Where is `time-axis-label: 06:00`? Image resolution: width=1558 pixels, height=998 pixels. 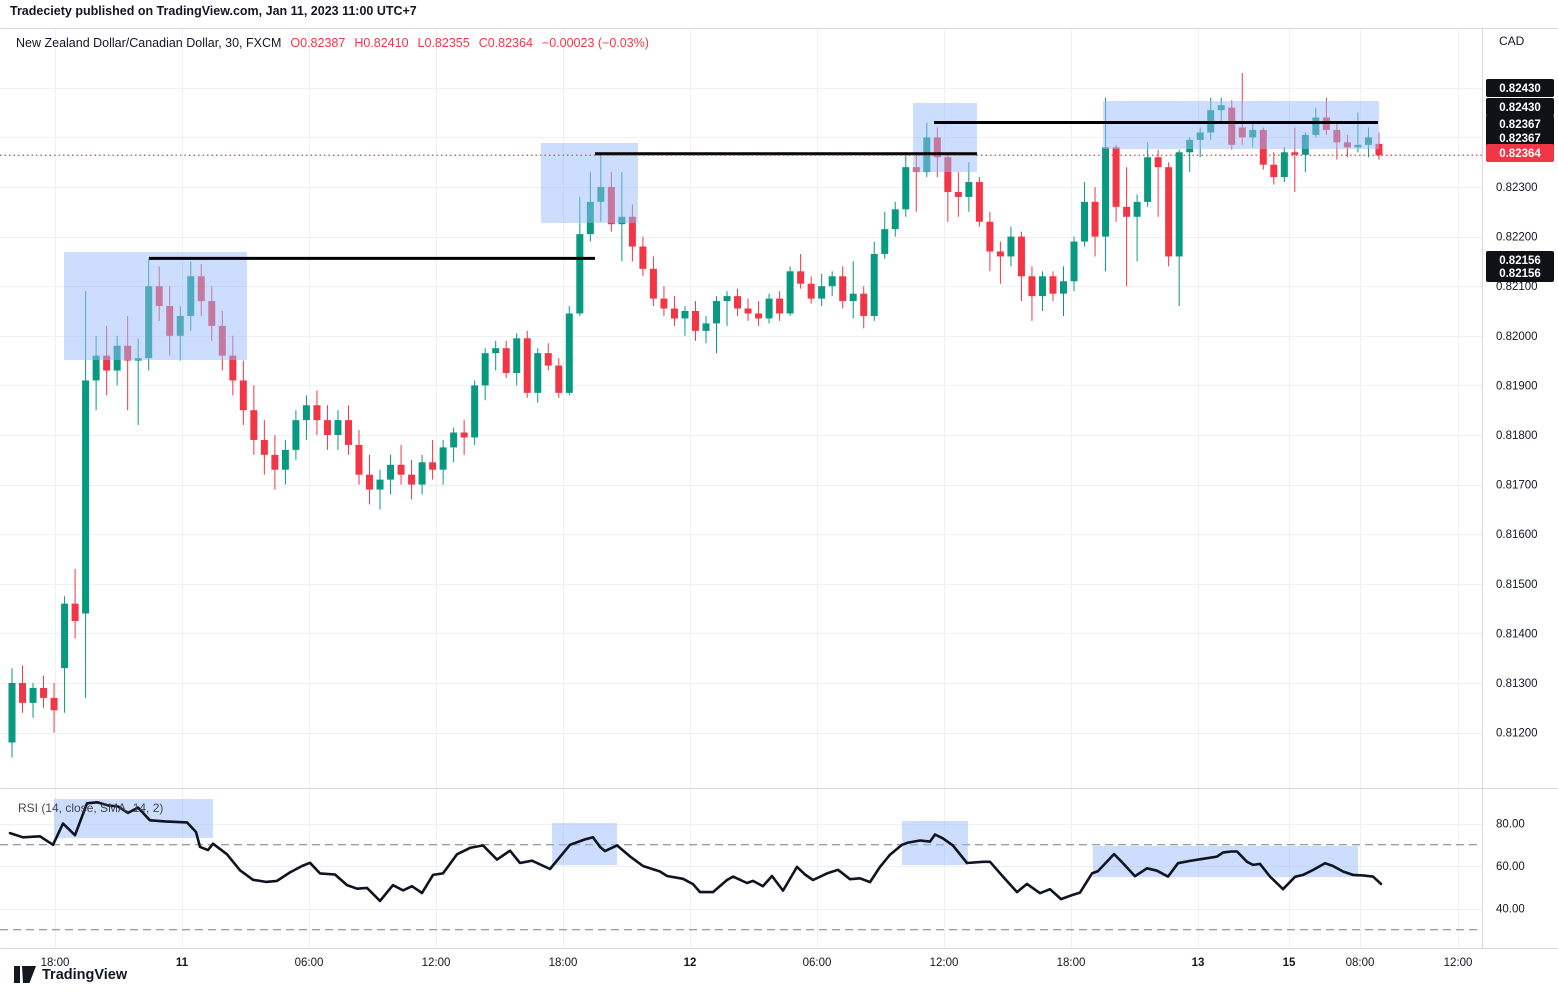 time-axis-label: 06:00 is located at coordinates (817, 963).